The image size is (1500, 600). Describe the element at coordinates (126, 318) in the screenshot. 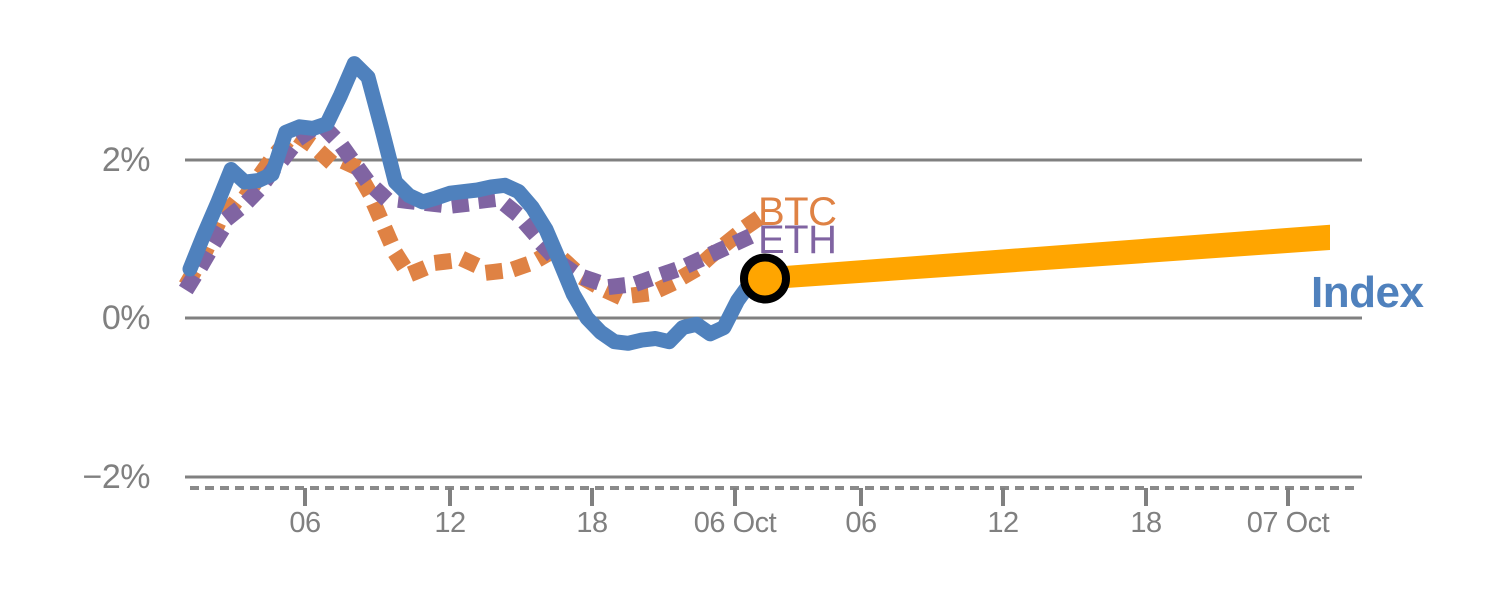

I see `y-tick-label-0pct: 0%` at that location.